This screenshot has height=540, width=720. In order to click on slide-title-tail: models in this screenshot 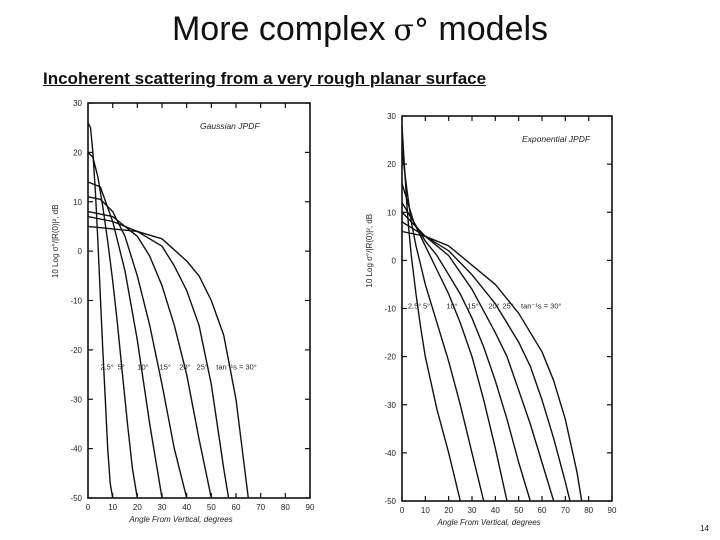, I will do `click(493, 29)`.